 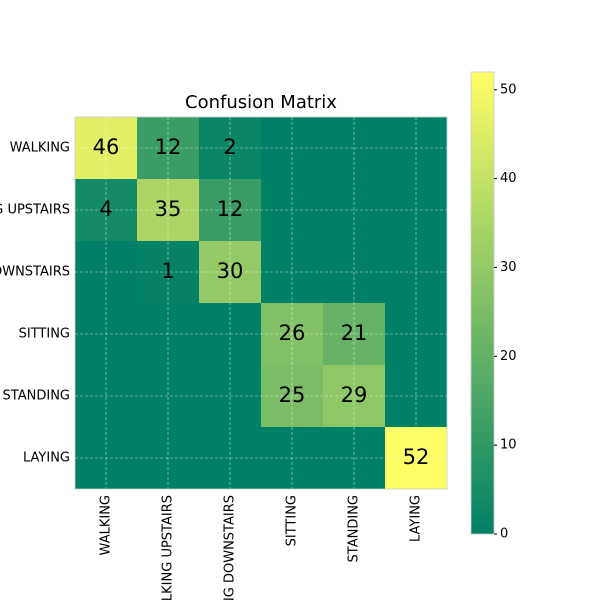 What do you see at coordinates (292, 395) in the screenshot?
I see `cell-label: 25` at bounding box center [292, 395].